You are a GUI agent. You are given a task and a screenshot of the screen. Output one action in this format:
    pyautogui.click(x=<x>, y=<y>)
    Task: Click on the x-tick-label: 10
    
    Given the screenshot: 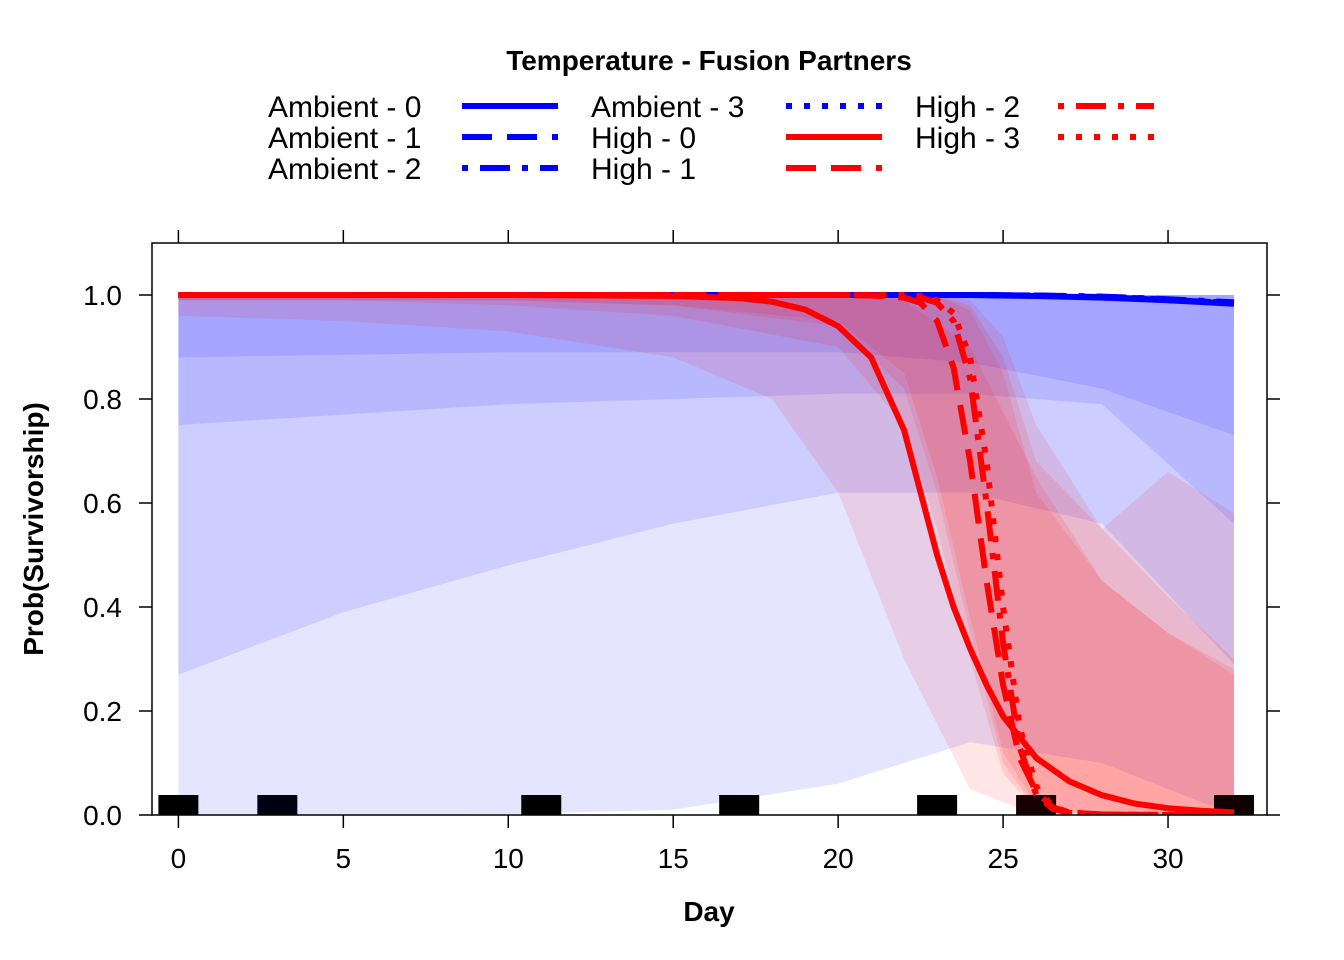 What is the action you would take?
    pyautogui.click(x=508, y=858)
    